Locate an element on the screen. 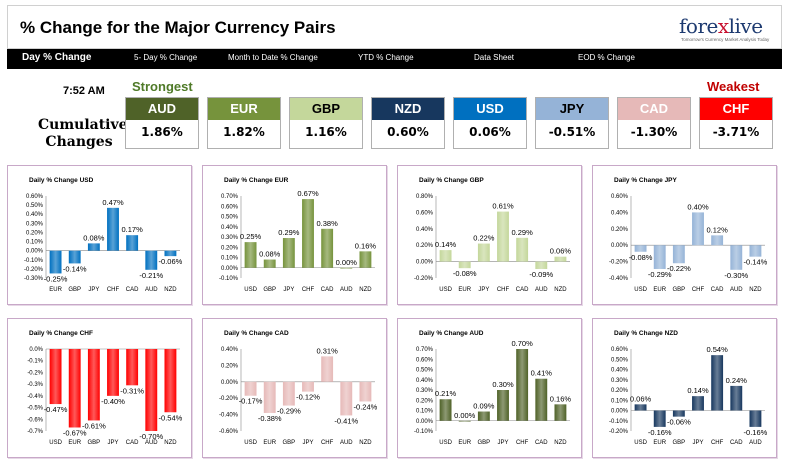 Image resolution: width=789 pixels, height=472 pixels. currency-box-usd: USD 0.06% is located at coordinates (490, 123).